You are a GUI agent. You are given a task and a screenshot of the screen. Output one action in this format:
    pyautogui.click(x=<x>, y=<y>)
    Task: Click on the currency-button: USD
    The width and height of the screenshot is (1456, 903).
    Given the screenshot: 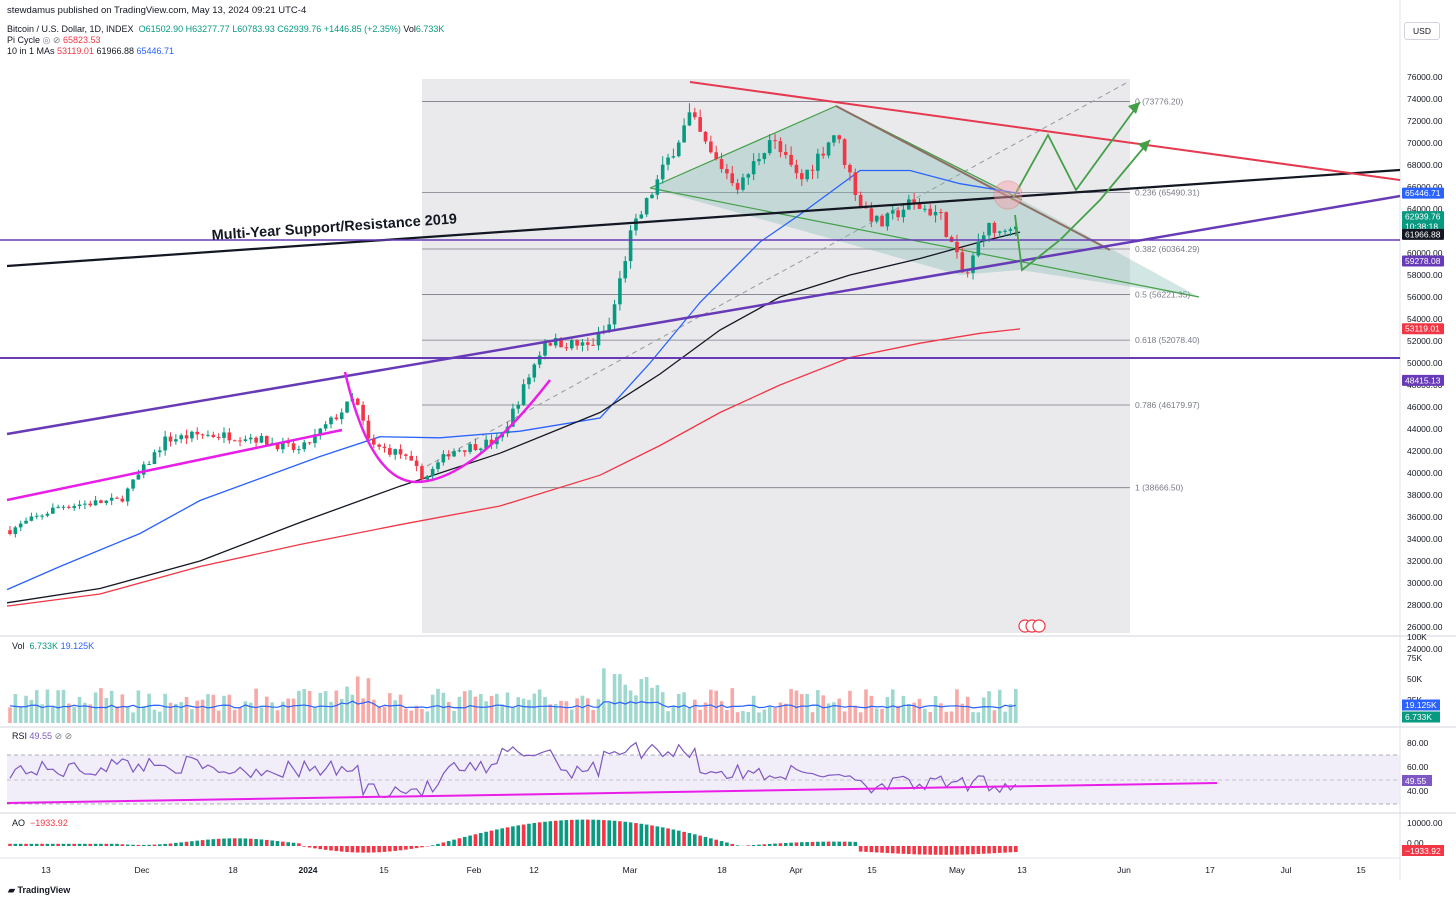 What is the action you would take?
    pyautogui.click(x=1422, y=31)
    